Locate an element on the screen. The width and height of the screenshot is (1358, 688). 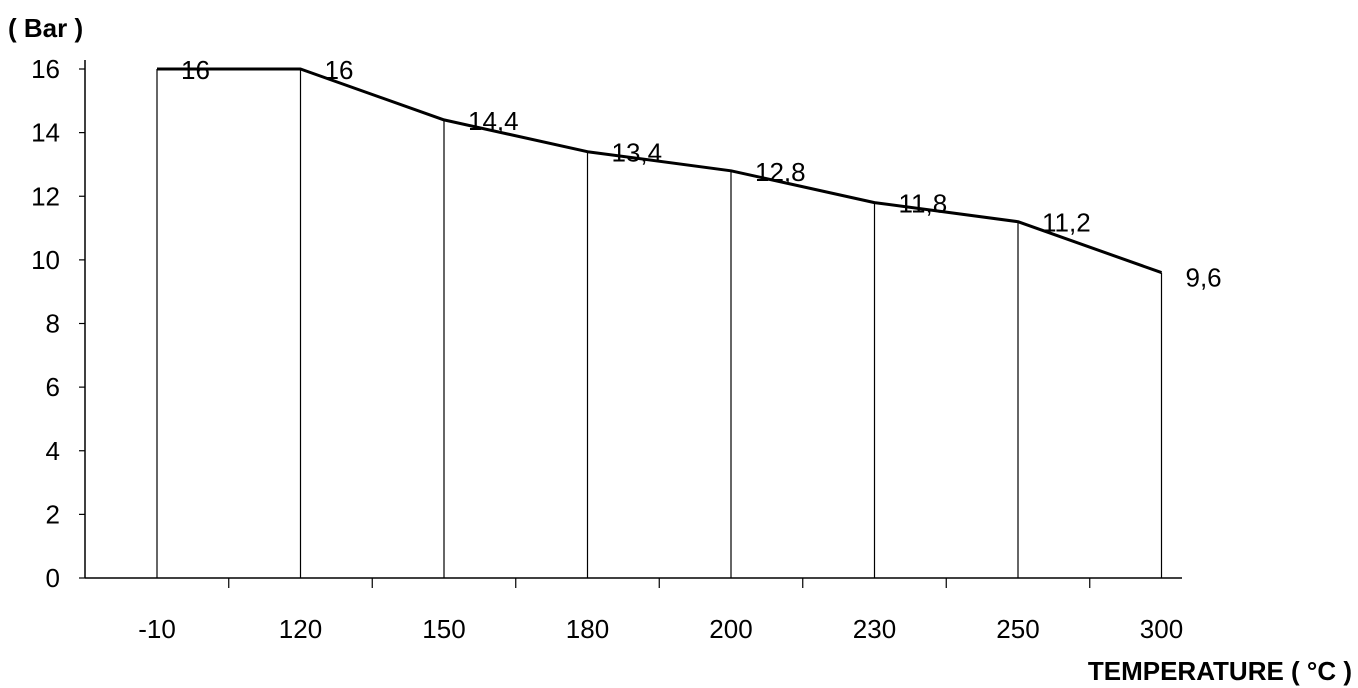
y-tick-label: 10 is located at coordinates (45, 260).